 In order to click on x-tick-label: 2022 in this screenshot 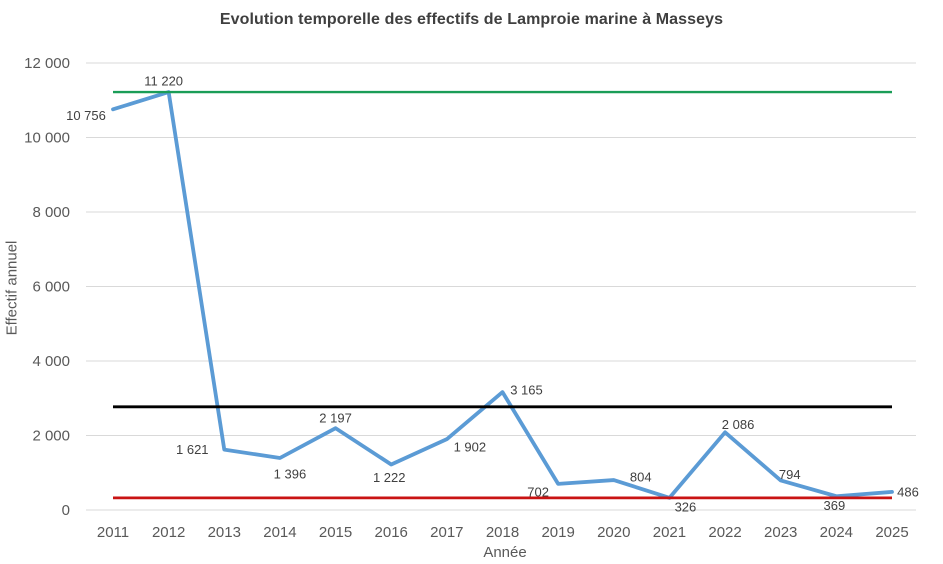, I will do `click(724, 532)`.